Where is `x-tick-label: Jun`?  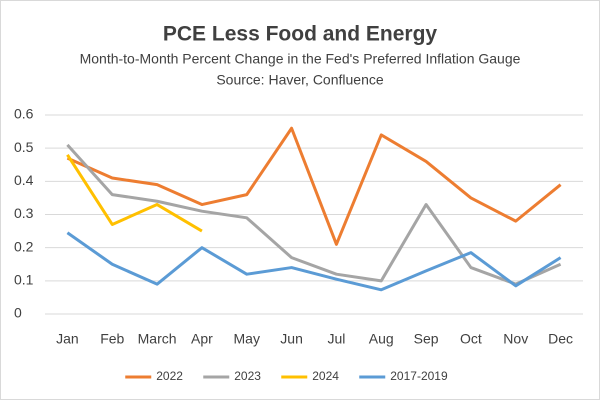
x-tick-label: Jun is located at coordinates (291, 339).